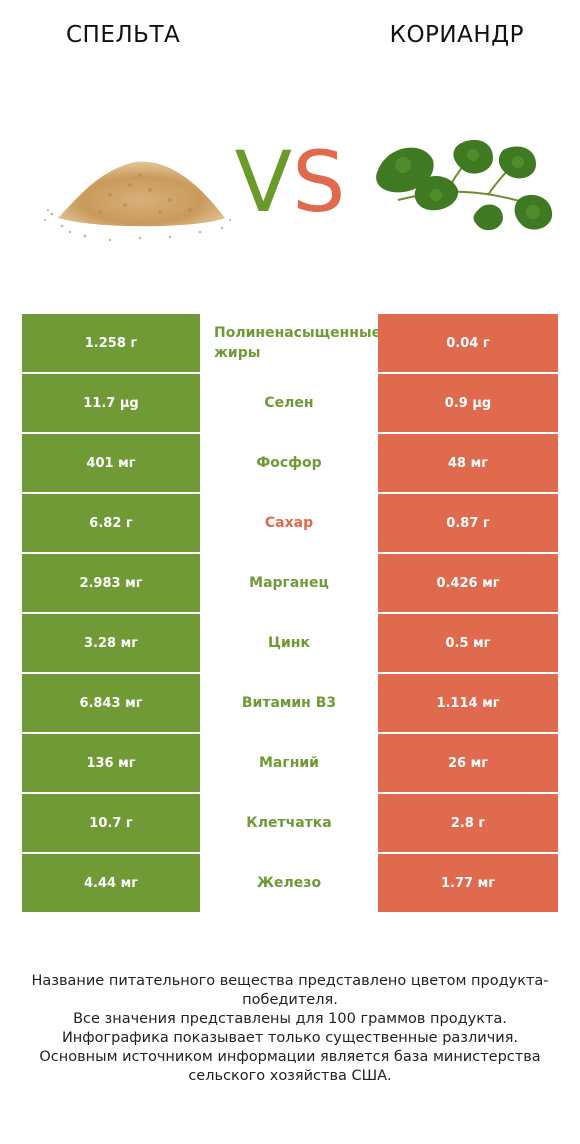 The width and height of the screenshot is (580, 1144). Describe the element at coordinates (468, 523) in the screenshot. I see `right-value: 0.87 г` at that location.